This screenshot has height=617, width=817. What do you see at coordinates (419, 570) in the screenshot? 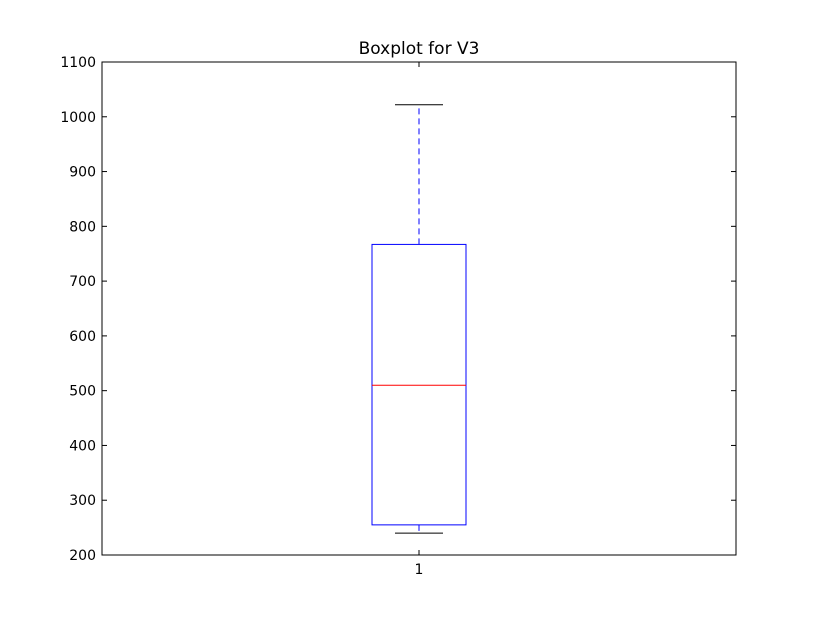
I see `x-tick-label: 1` at bounding box center [419, 570].